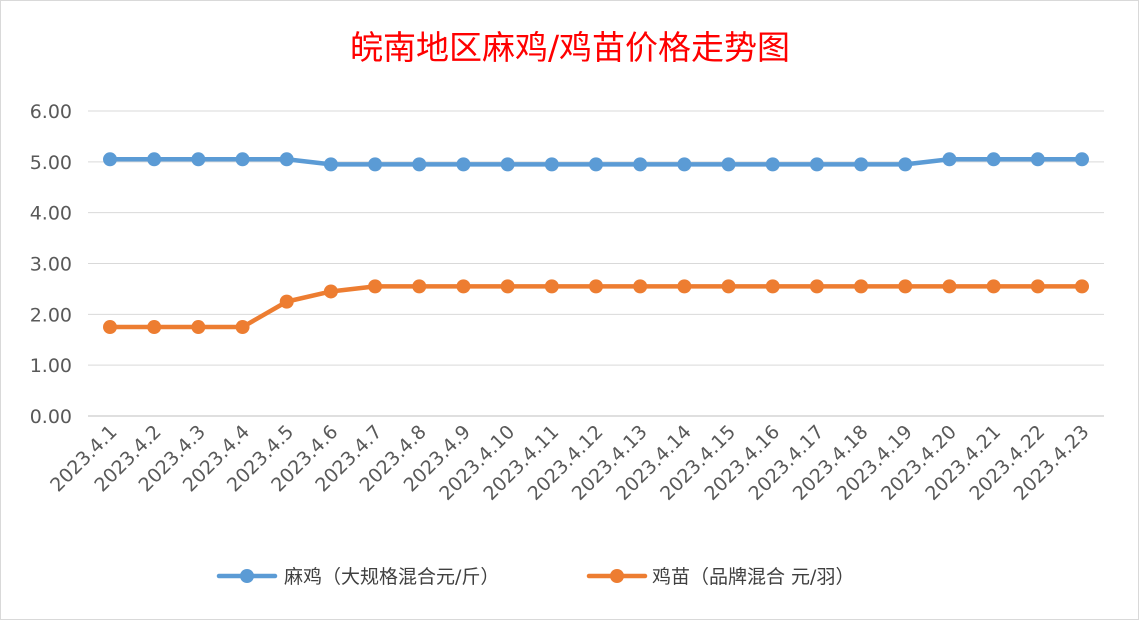 The image size is (1139, 620). What do you see at coordinates (51, 366) in the screenshot?
I see `y-tick-label: 1.00` at bounding box center [51, 366].